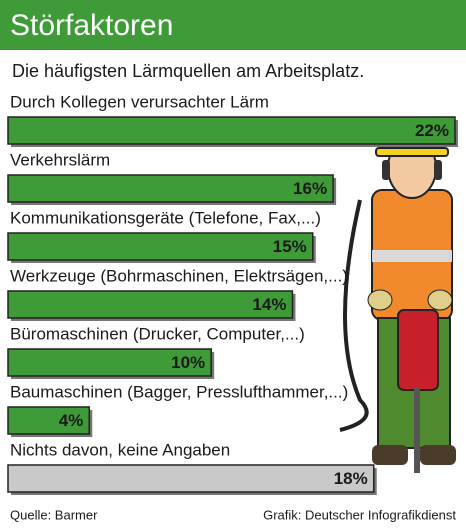  I want to click on category-label: Kommunikationsgeräte (Telefone, Fax,...), so click(165, 217).